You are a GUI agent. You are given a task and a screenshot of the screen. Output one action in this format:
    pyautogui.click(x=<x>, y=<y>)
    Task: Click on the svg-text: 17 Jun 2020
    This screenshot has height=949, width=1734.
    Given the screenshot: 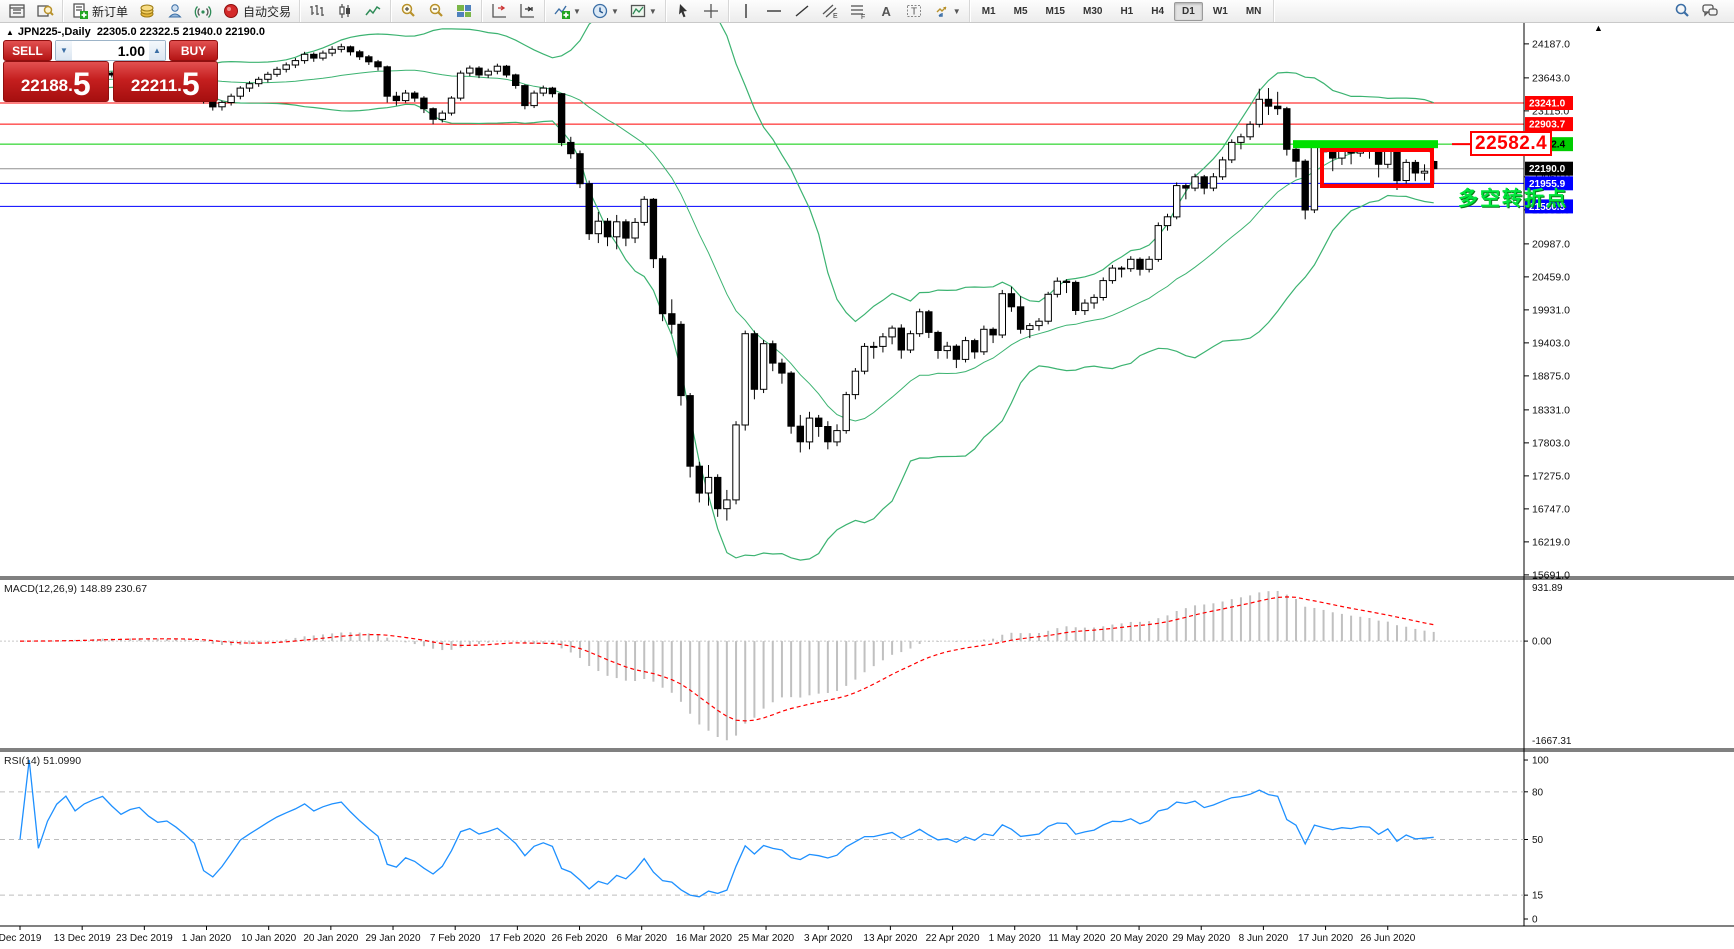 What is the action you would take?
    pyautogui.click(x=1325, y=938)
    